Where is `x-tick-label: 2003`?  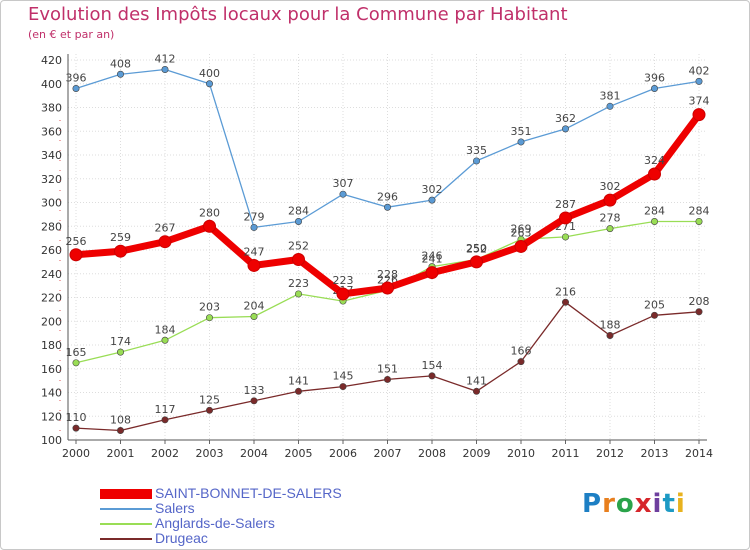
x-tick-label: 2003 is located at coordinates (210, 453).